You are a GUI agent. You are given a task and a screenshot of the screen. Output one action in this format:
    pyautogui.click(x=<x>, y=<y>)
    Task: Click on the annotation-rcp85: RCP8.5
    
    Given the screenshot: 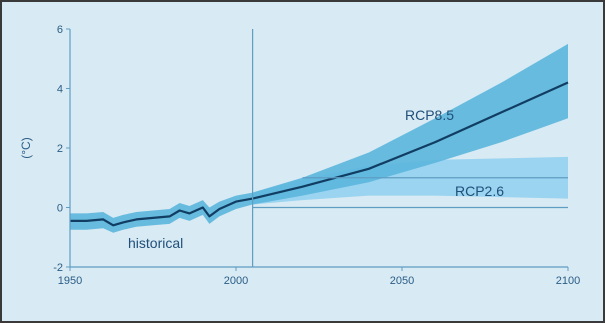 What is the action you would take?
    pyautogui.click(x=429, y=115)
    